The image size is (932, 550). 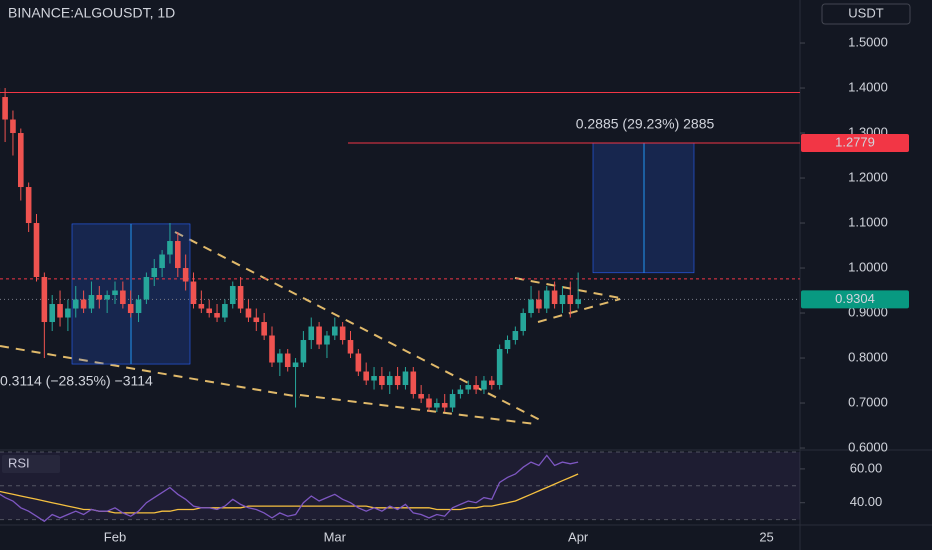 I want to click on price-label: 1.2779, so click(x=855, y=141).